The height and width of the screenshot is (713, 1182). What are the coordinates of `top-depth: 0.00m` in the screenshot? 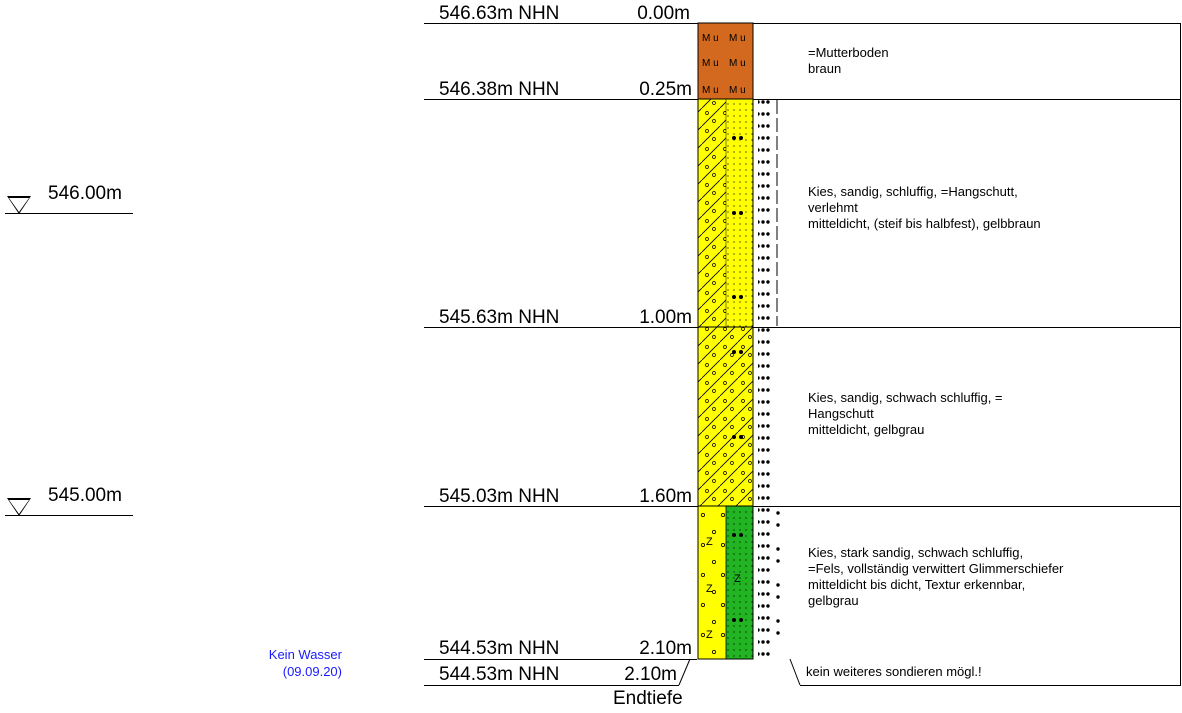 It's located at (663, 13).